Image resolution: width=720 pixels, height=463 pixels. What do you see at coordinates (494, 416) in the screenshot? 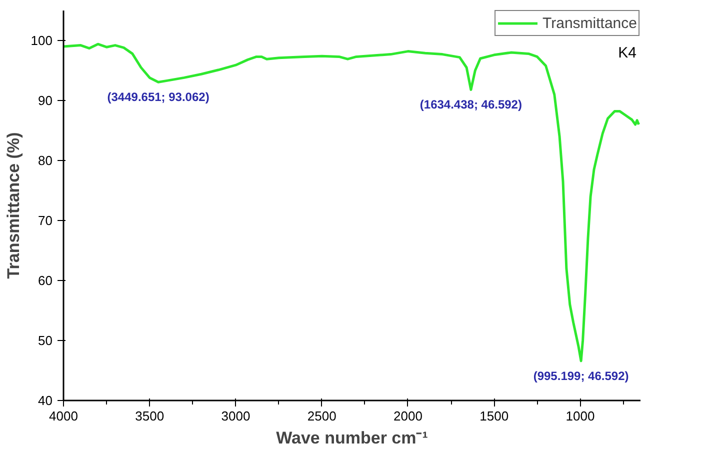
I see `x-tick-label: 1500` at bounding box center [494, 416].